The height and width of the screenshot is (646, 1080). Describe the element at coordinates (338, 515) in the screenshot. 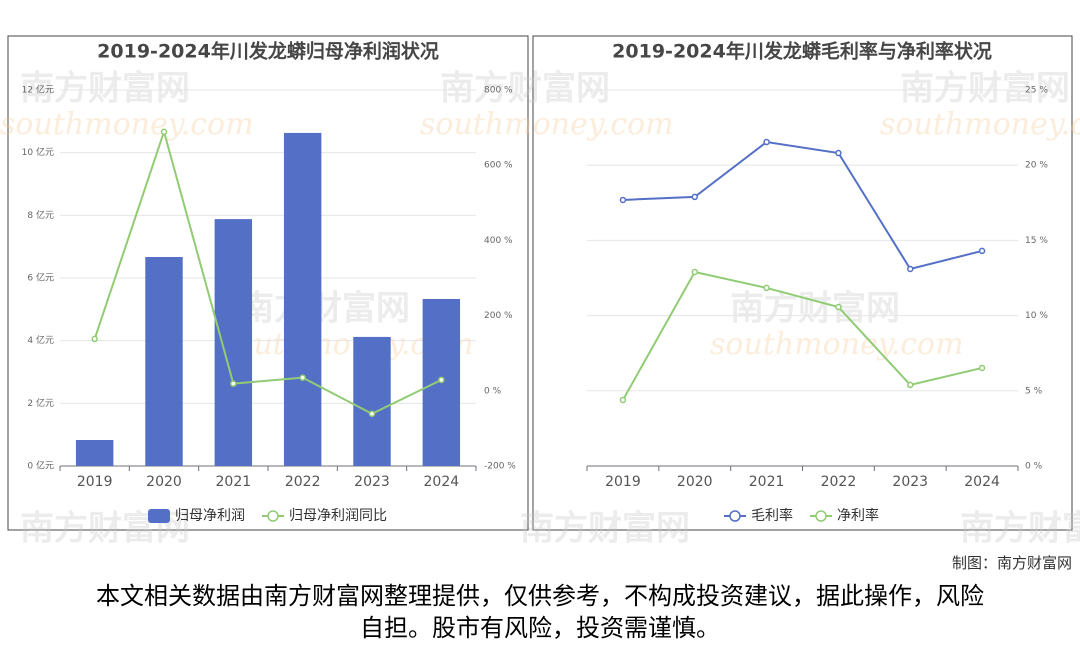

I see `legend-label: 归母净利润同比` at that location.